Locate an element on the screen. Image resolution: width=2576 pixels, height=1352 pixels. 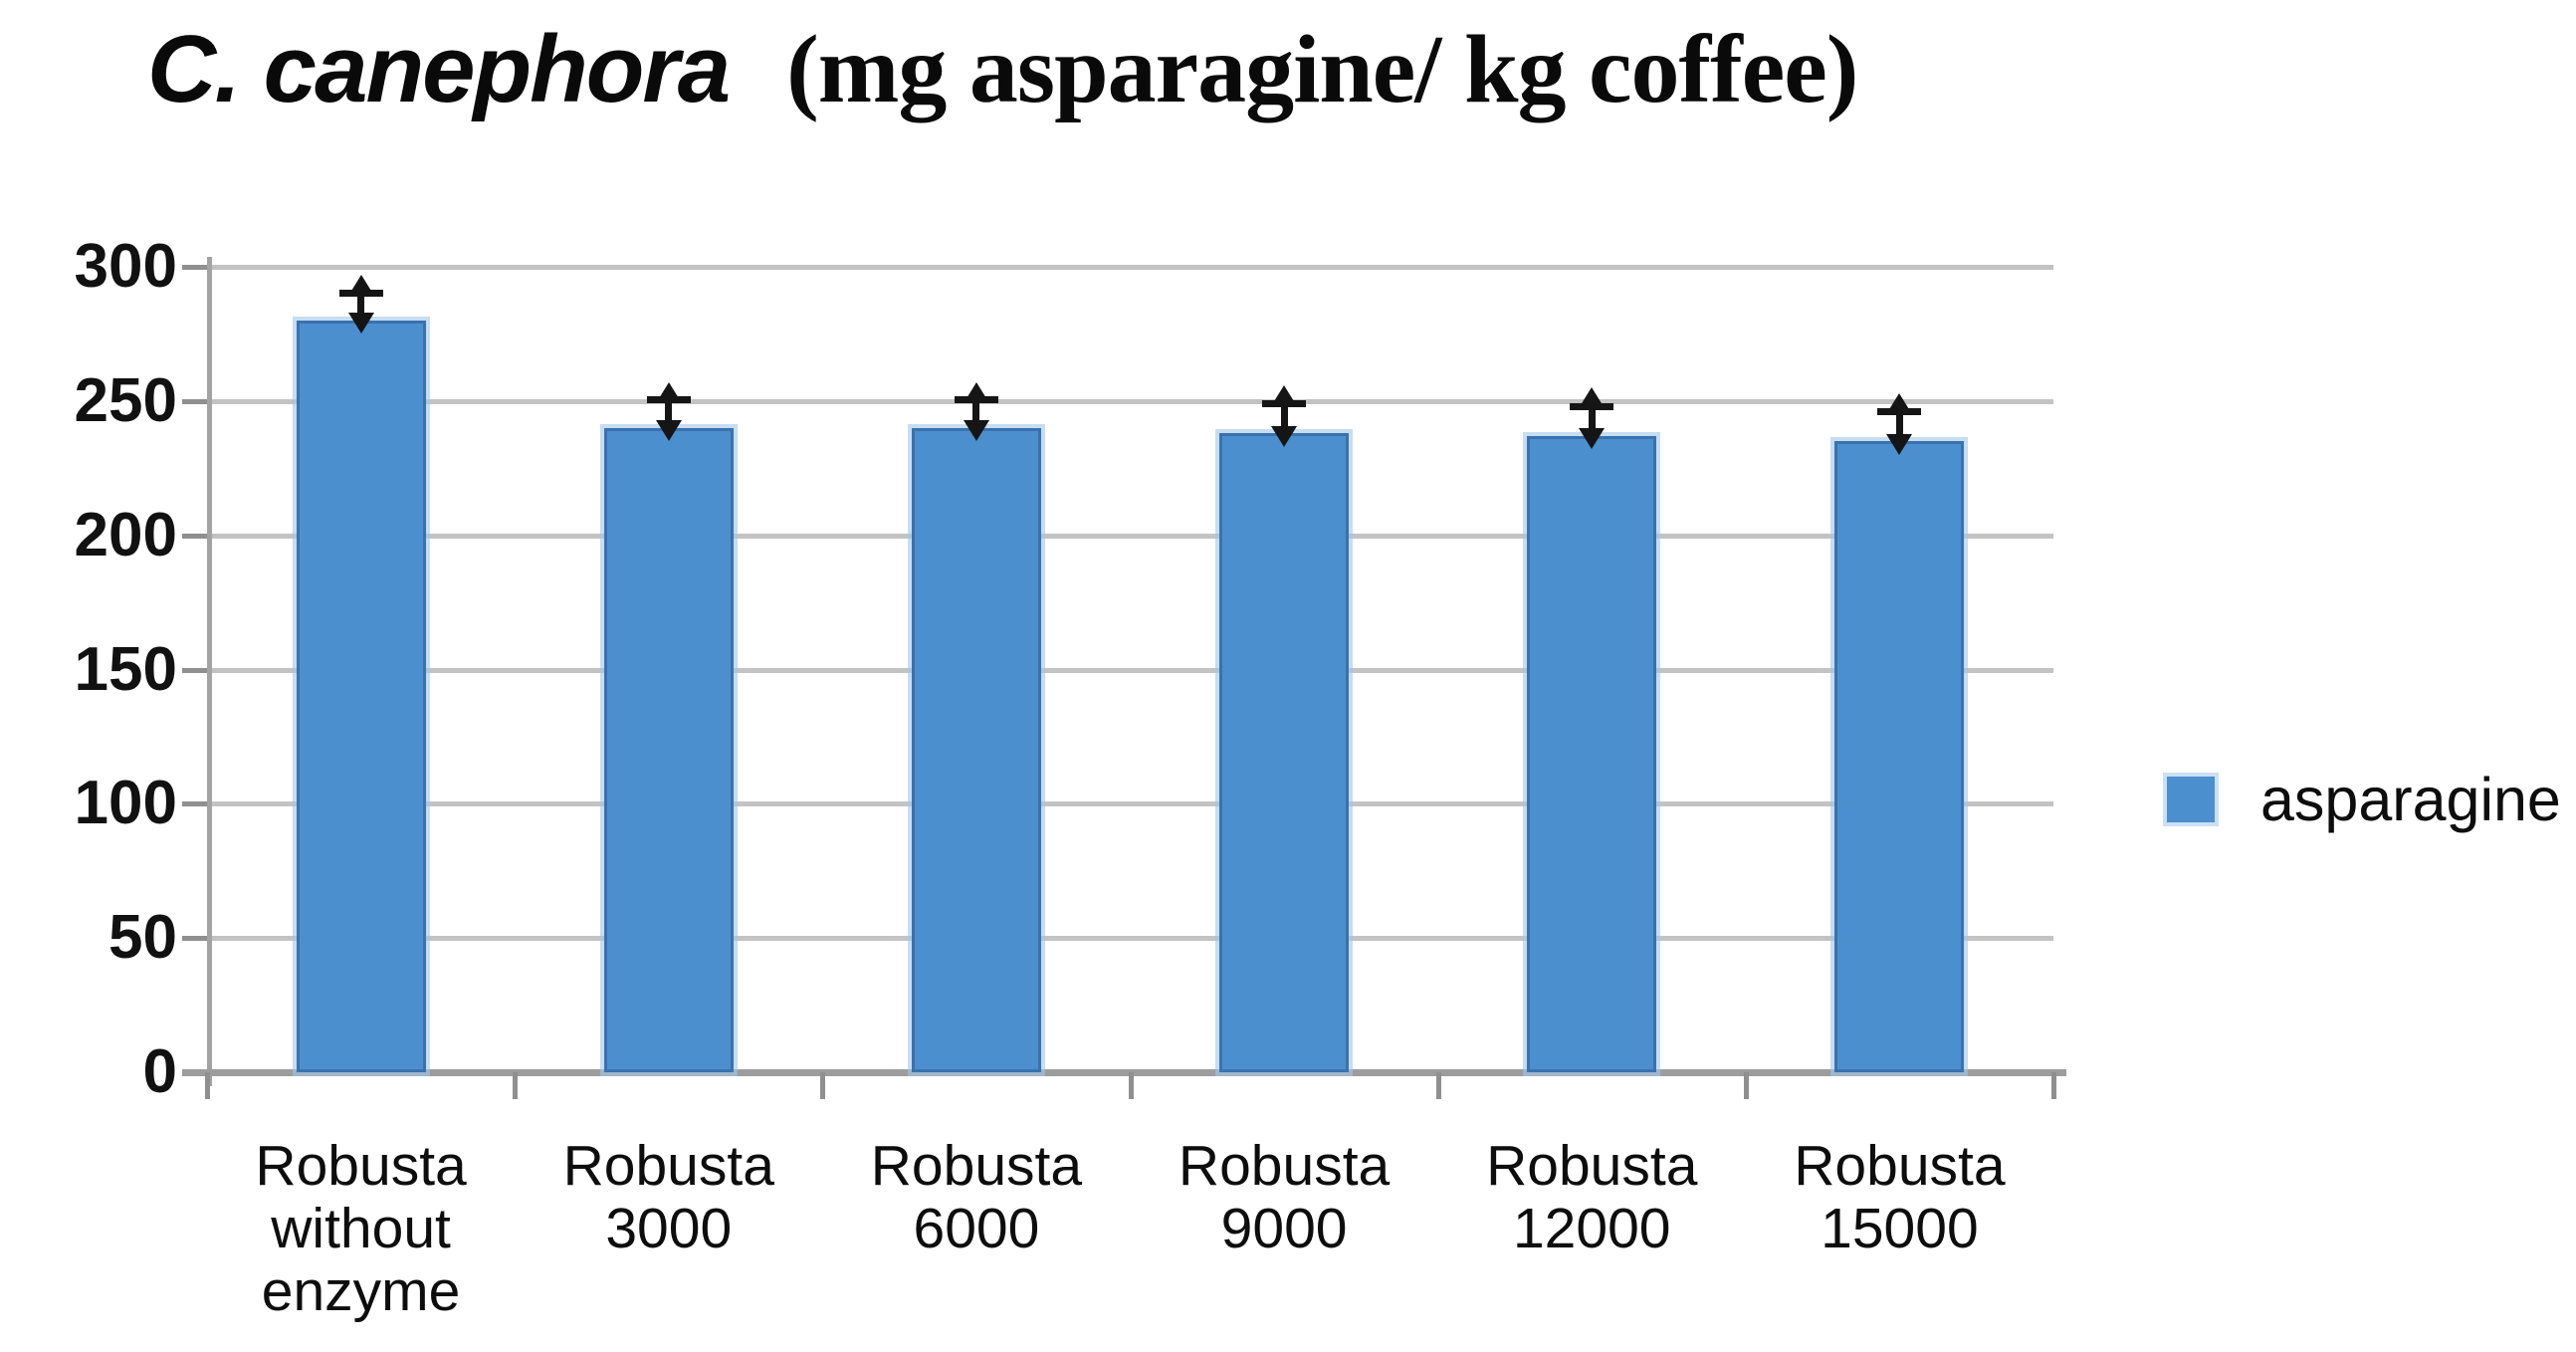
x-tick-label-robusta-9000: Robusta 9000 is located at coordinates (1284, 1197).